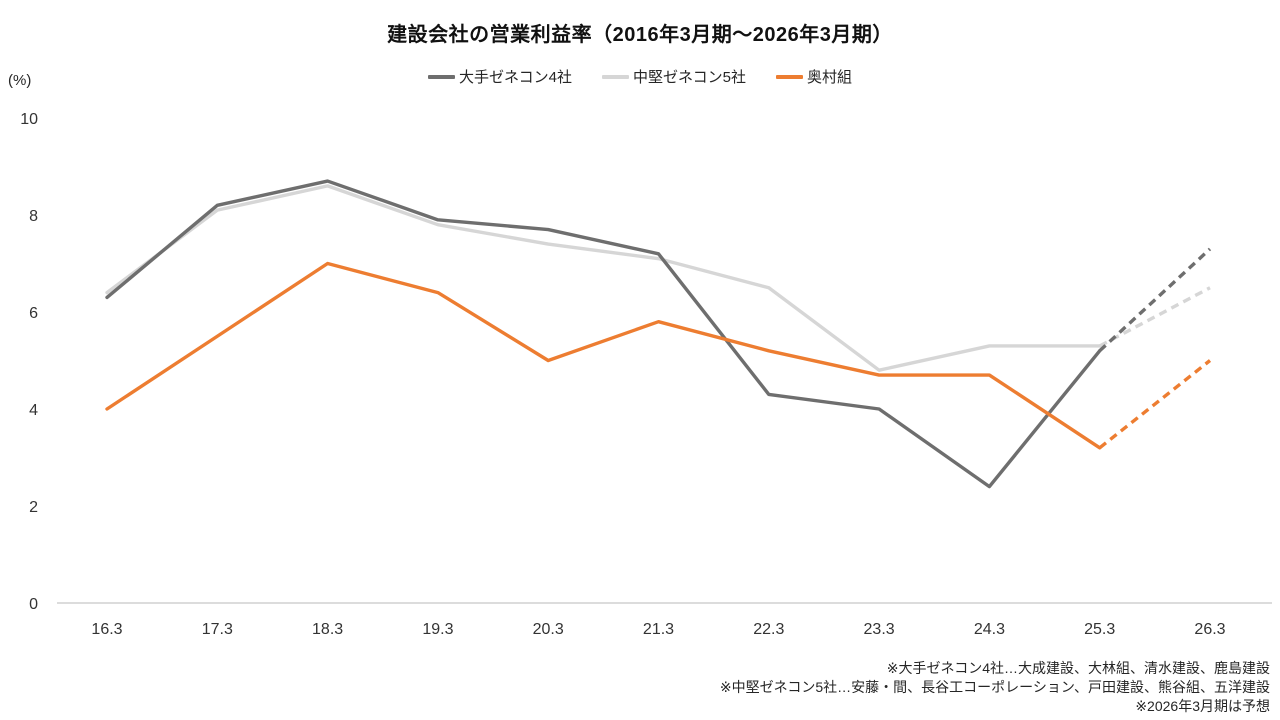 This screenshot has height=720, width=1280. What do you see at coordinates (1209, 629) in the screenshot?
I see `x-tick-label: 26.3` at bounding box center [1209, 629].